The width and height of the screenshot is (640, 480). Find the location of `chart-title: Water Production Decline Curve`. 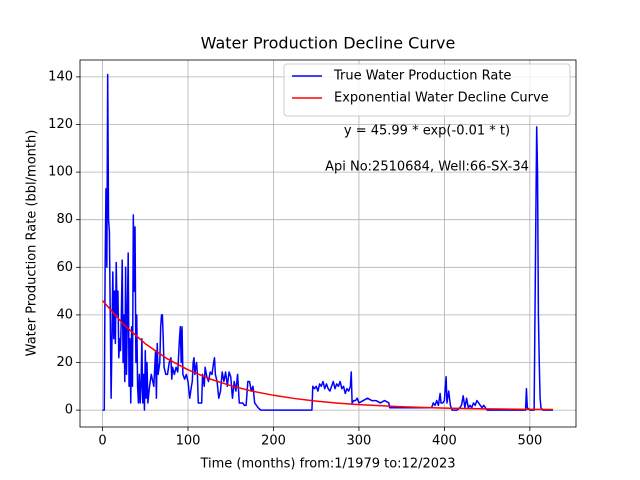

chart-title: Water Production Decline Curve is located at coordinates (328, 43).